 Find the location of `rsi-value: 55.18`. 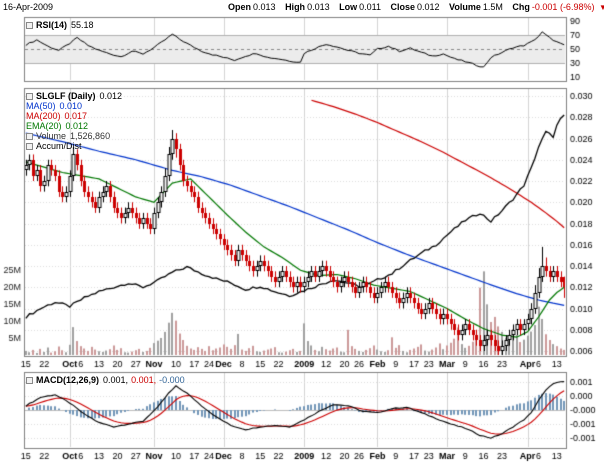

rsi-value: 55.18 is located at coordinates (82, 25).